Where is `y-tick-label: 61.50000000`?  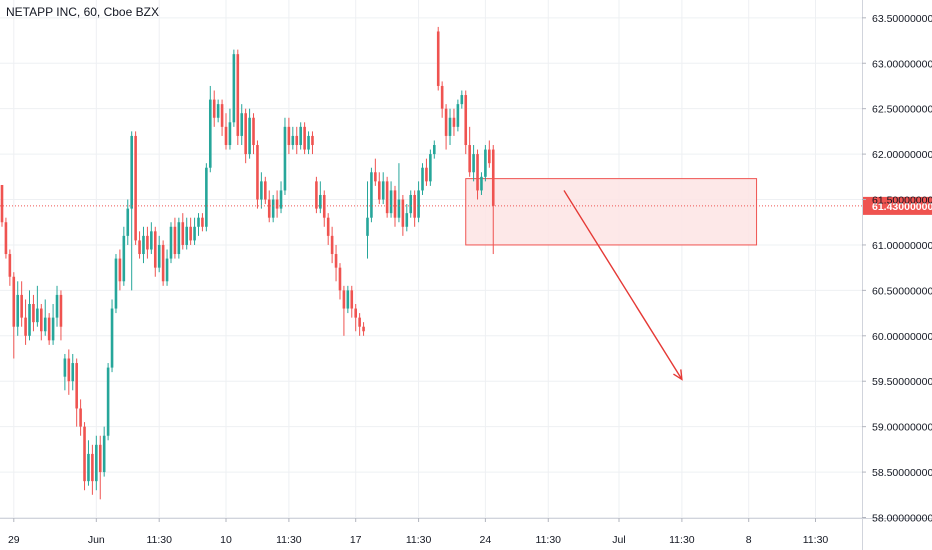 y-tick-label: 61.50000000 is located at coordinates (902, 201).